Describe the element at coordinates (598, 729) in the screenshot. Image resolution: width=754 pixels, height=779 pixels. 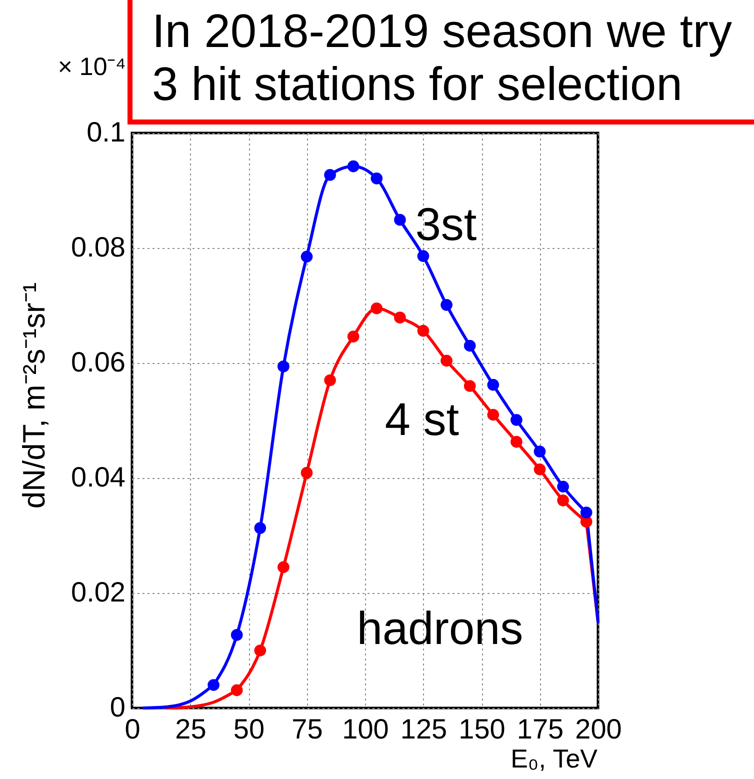
I see `x-tick-label: 200` at that location.